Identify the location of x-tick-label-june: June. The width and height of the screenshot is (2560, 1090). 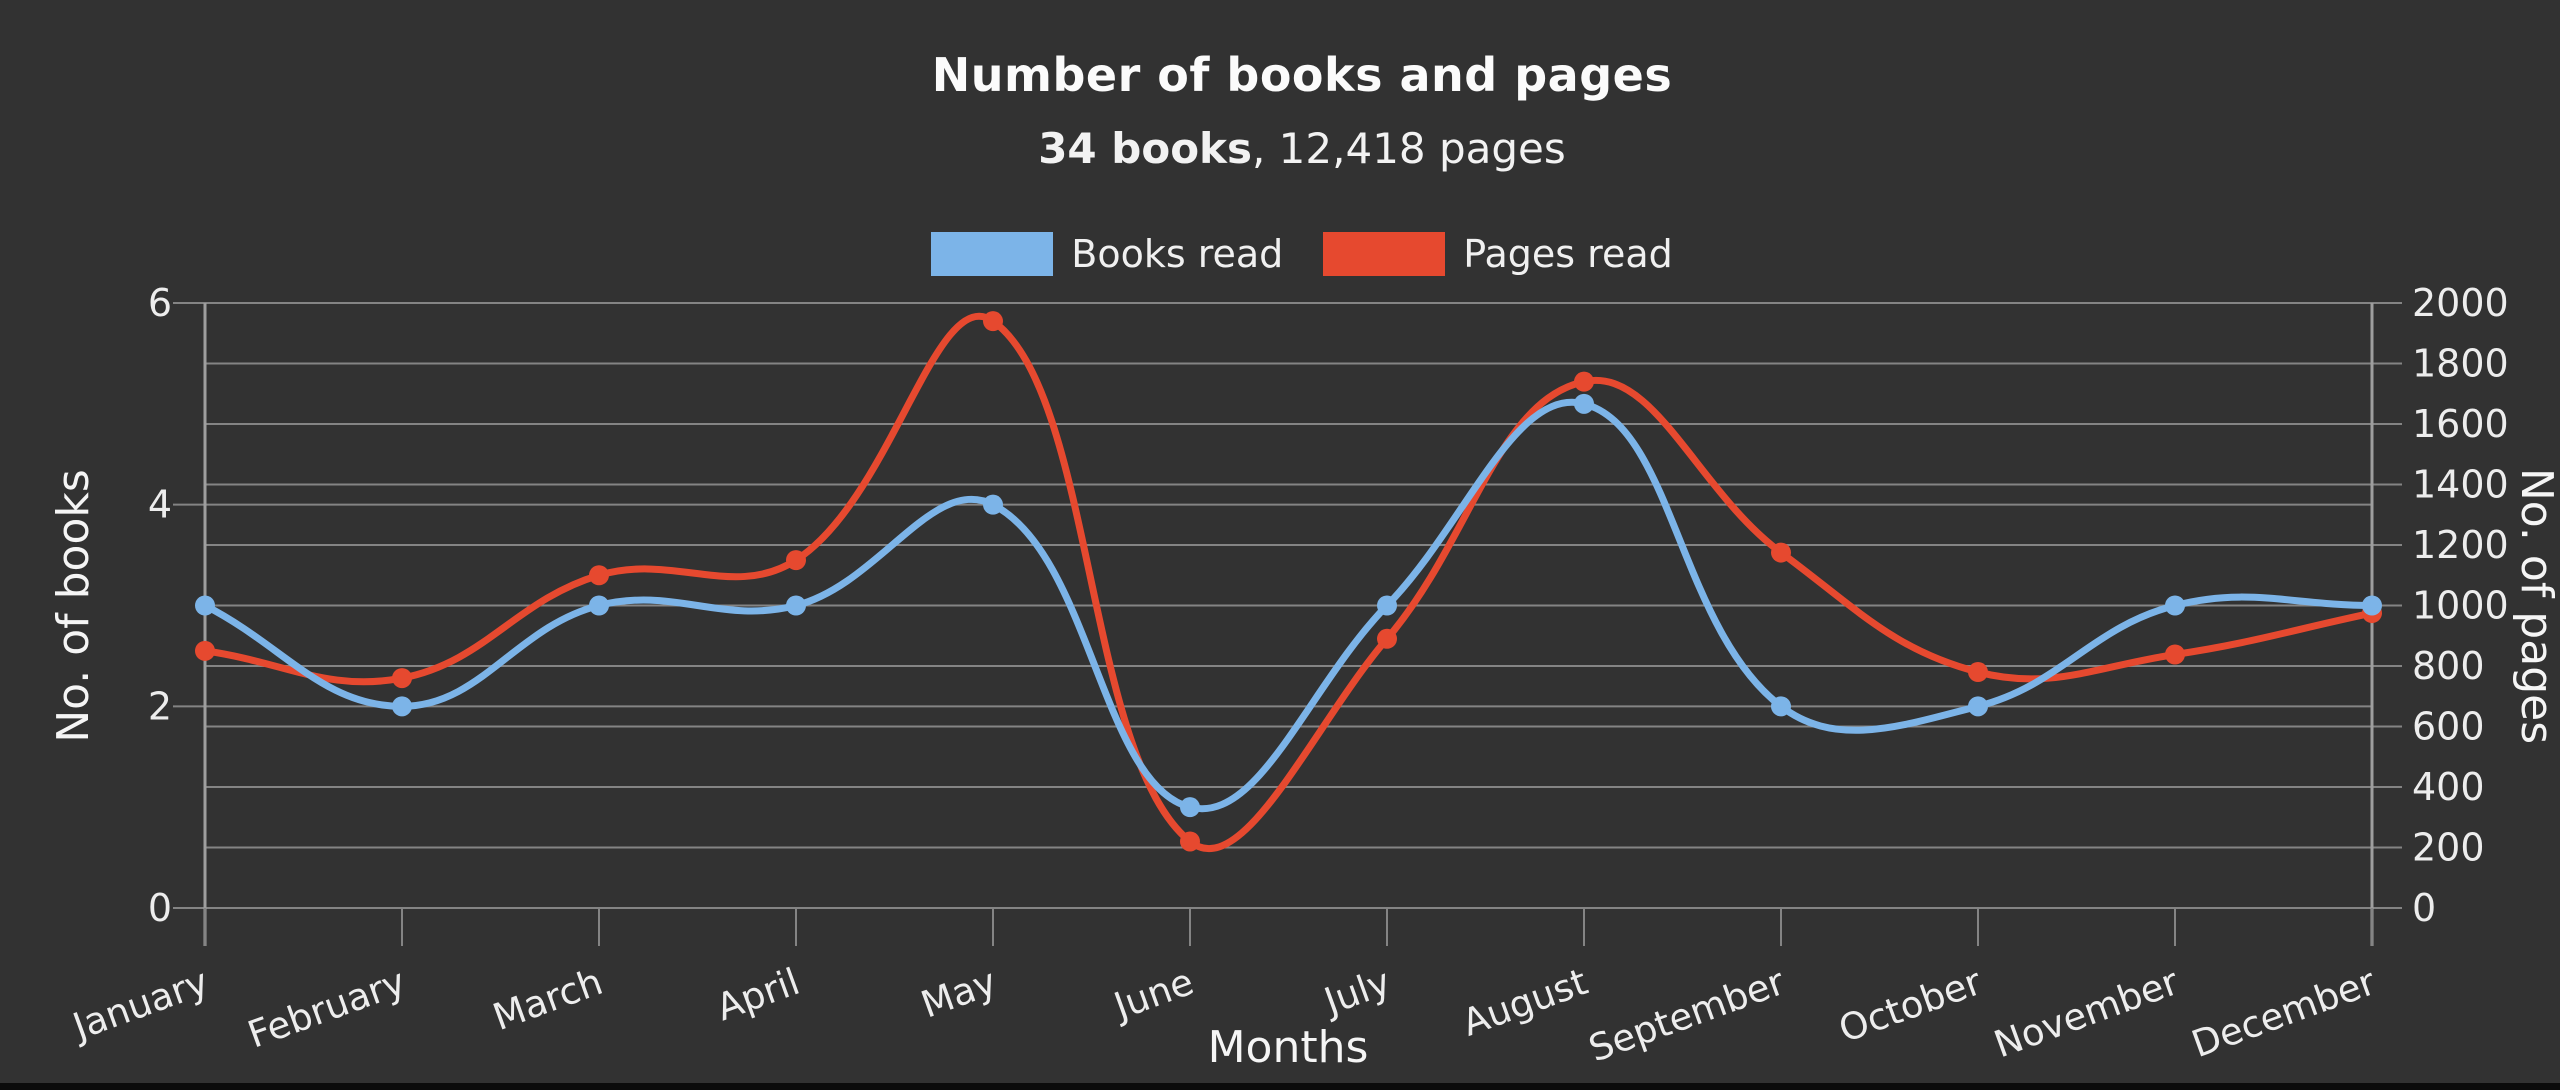
(1153, 994).